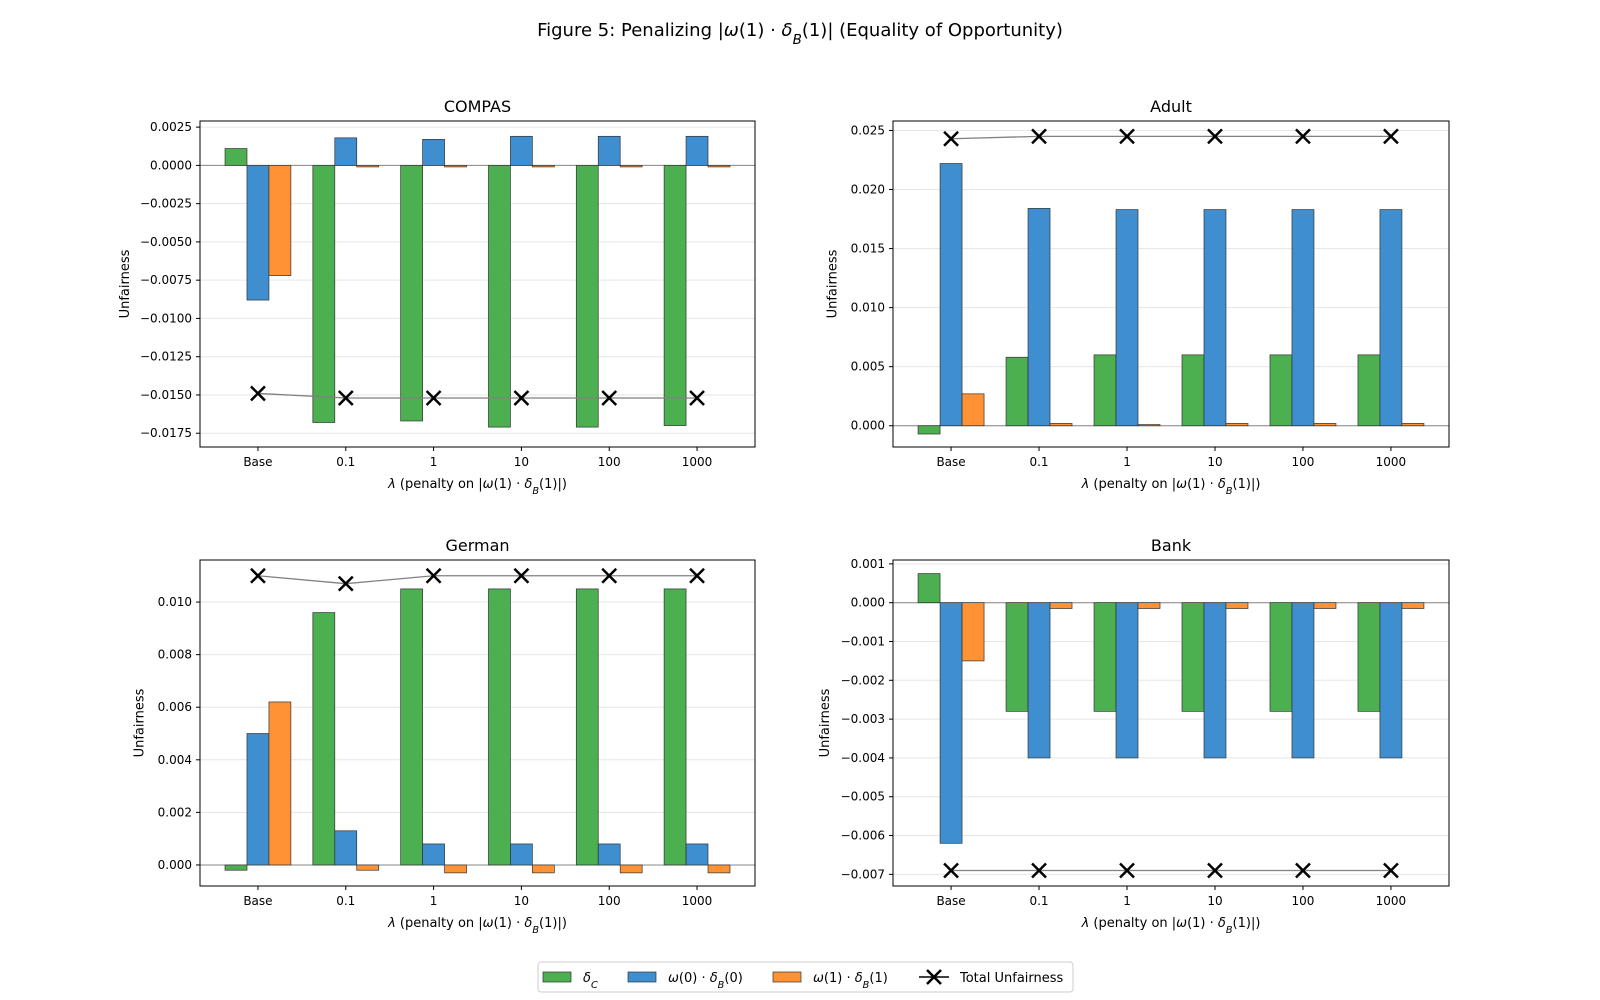  I want to click on y-tick-label: 0.0025, so click(171, 127).